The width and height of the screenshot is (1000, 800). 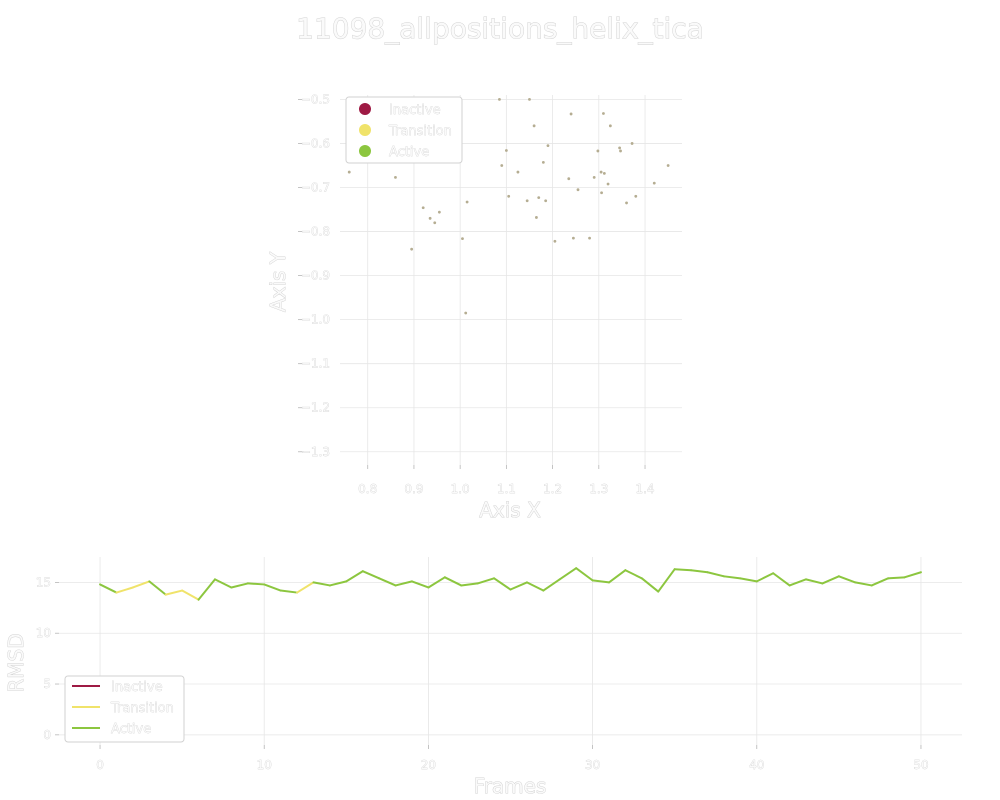 I want to click on scatter-legend: Inactive Transition Active, so click(x=404, y=130).